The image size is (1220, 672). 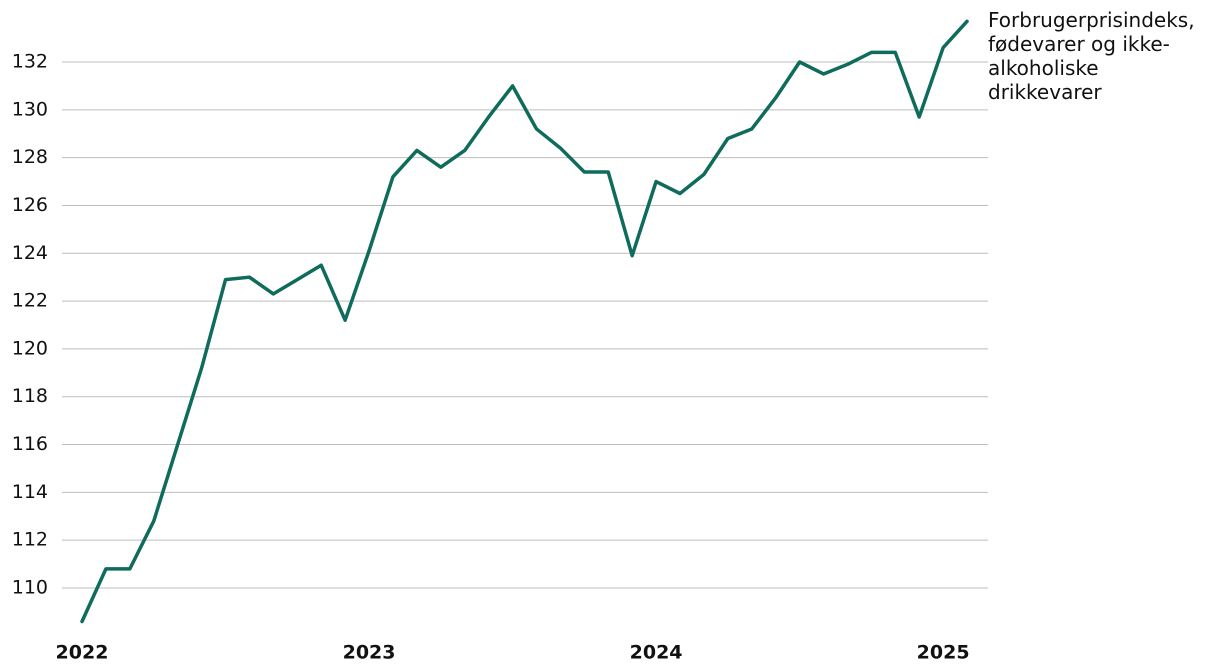 I want to click on y-tick-label: 114, so click(x=30, y=492).